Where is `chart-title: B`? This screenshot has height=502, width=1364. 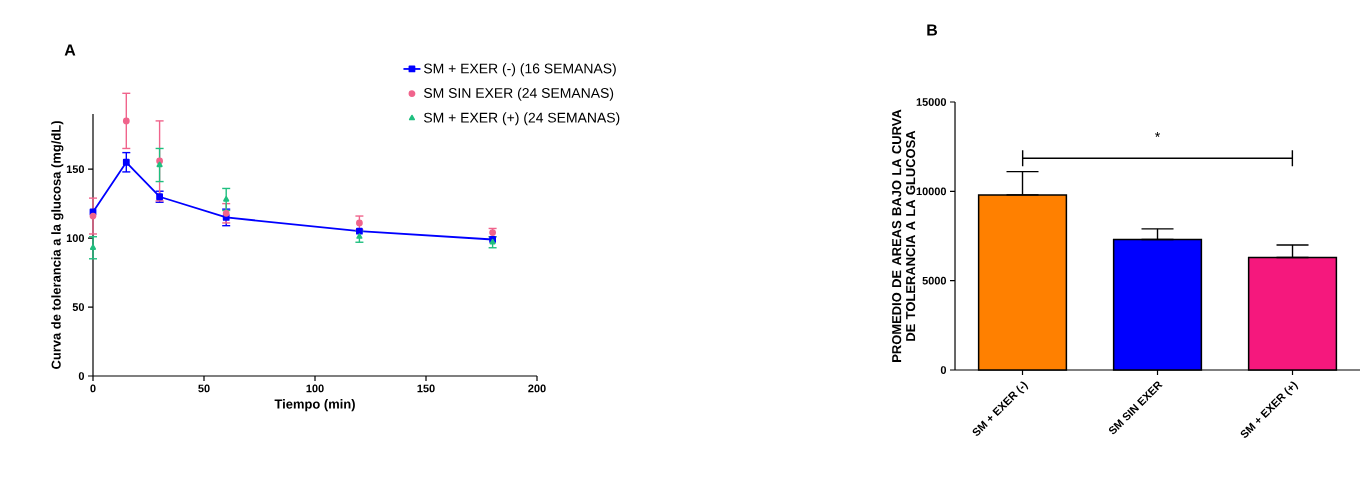
chart-title: B is located at coordinates (932, 30).